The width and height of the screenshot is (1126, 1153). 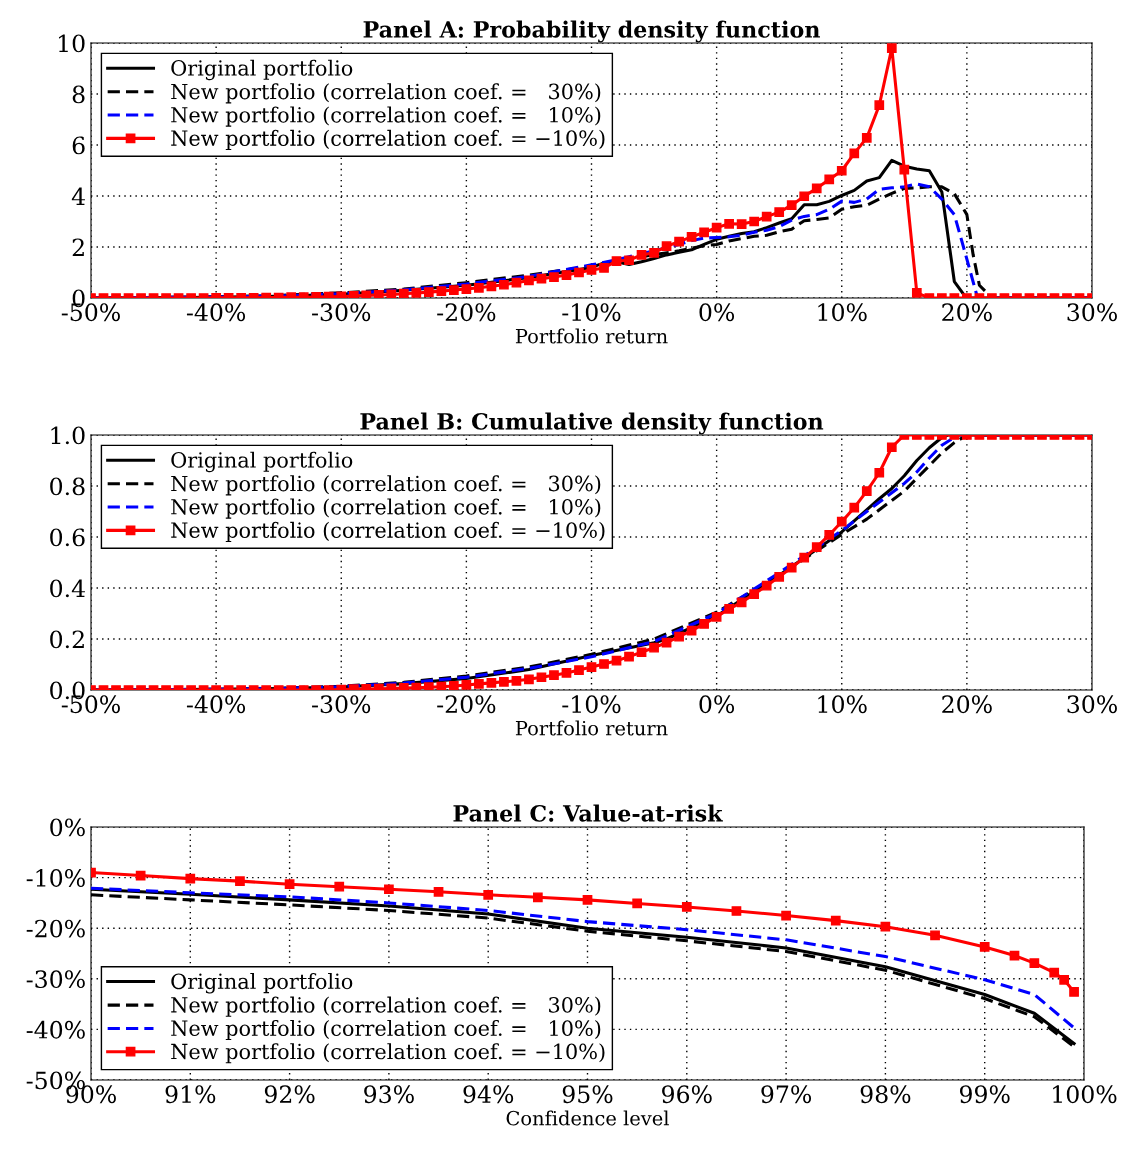 What do you see at coordinates (71, 43) in the screenshot?
I see `y-tick-label: 10` at bounding box center [71, 43].